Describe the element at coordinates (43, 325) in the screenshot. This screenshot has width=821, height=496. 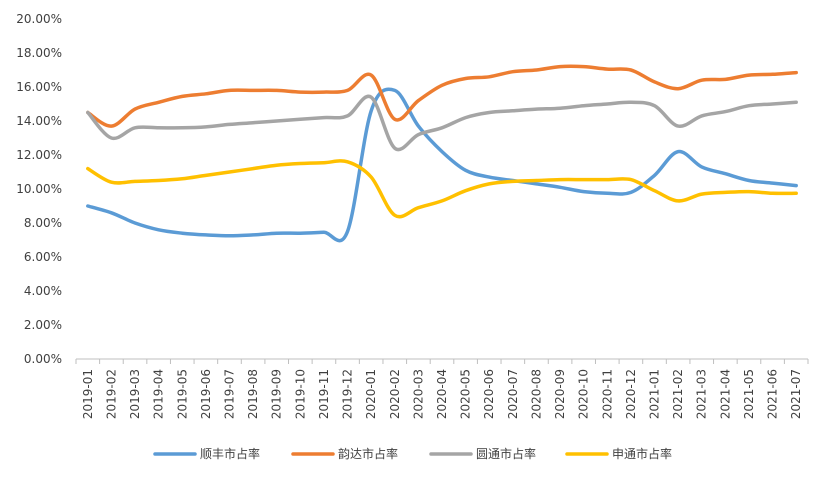
I see `y-tick-label: 2.00%` at that location.